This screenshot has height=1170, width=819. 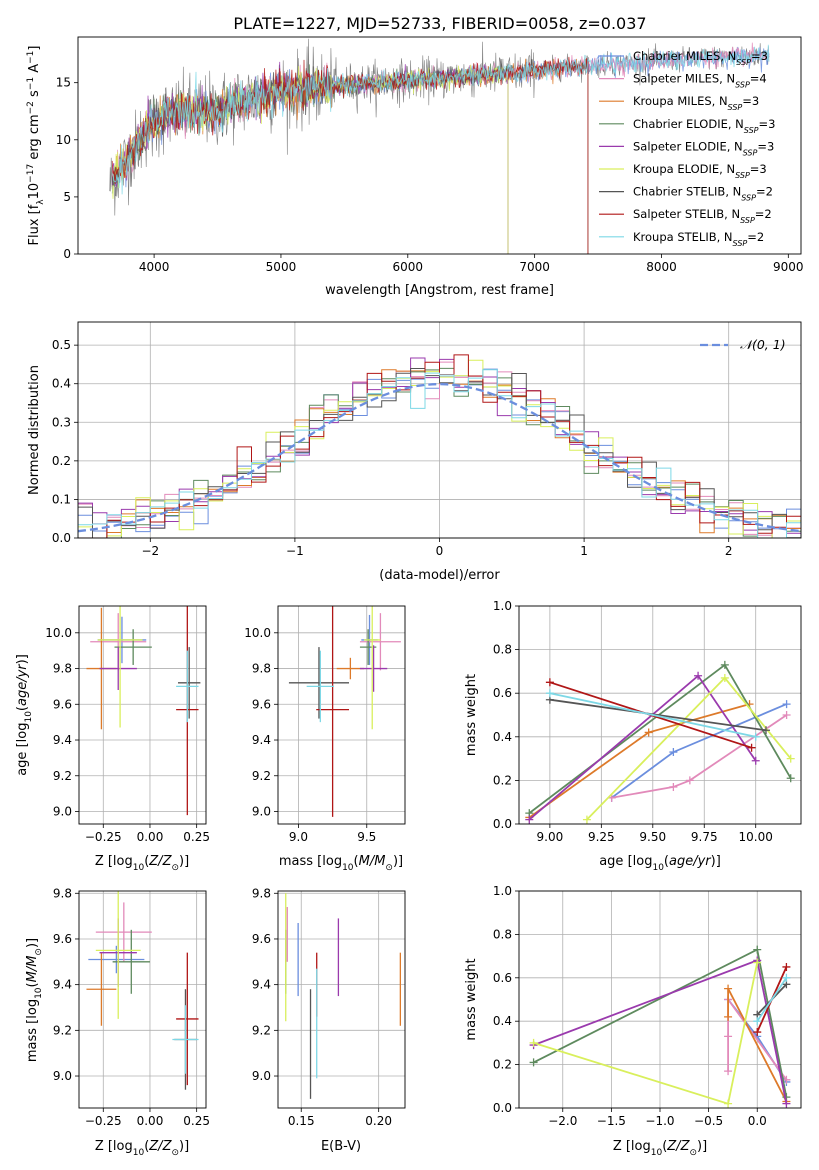 What do you see at coordinates (350, 155) in the screenshot?
I see `spectrum-model-salpeter-stelib` at bounding box center [350, 155].